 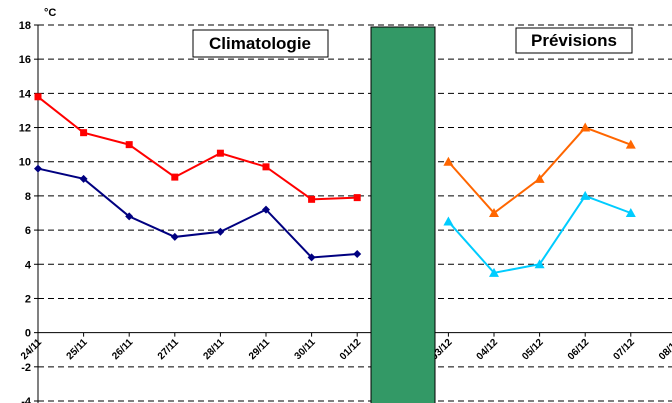 I want to click on y-tick-label: 2, so click(x=28, y=299).